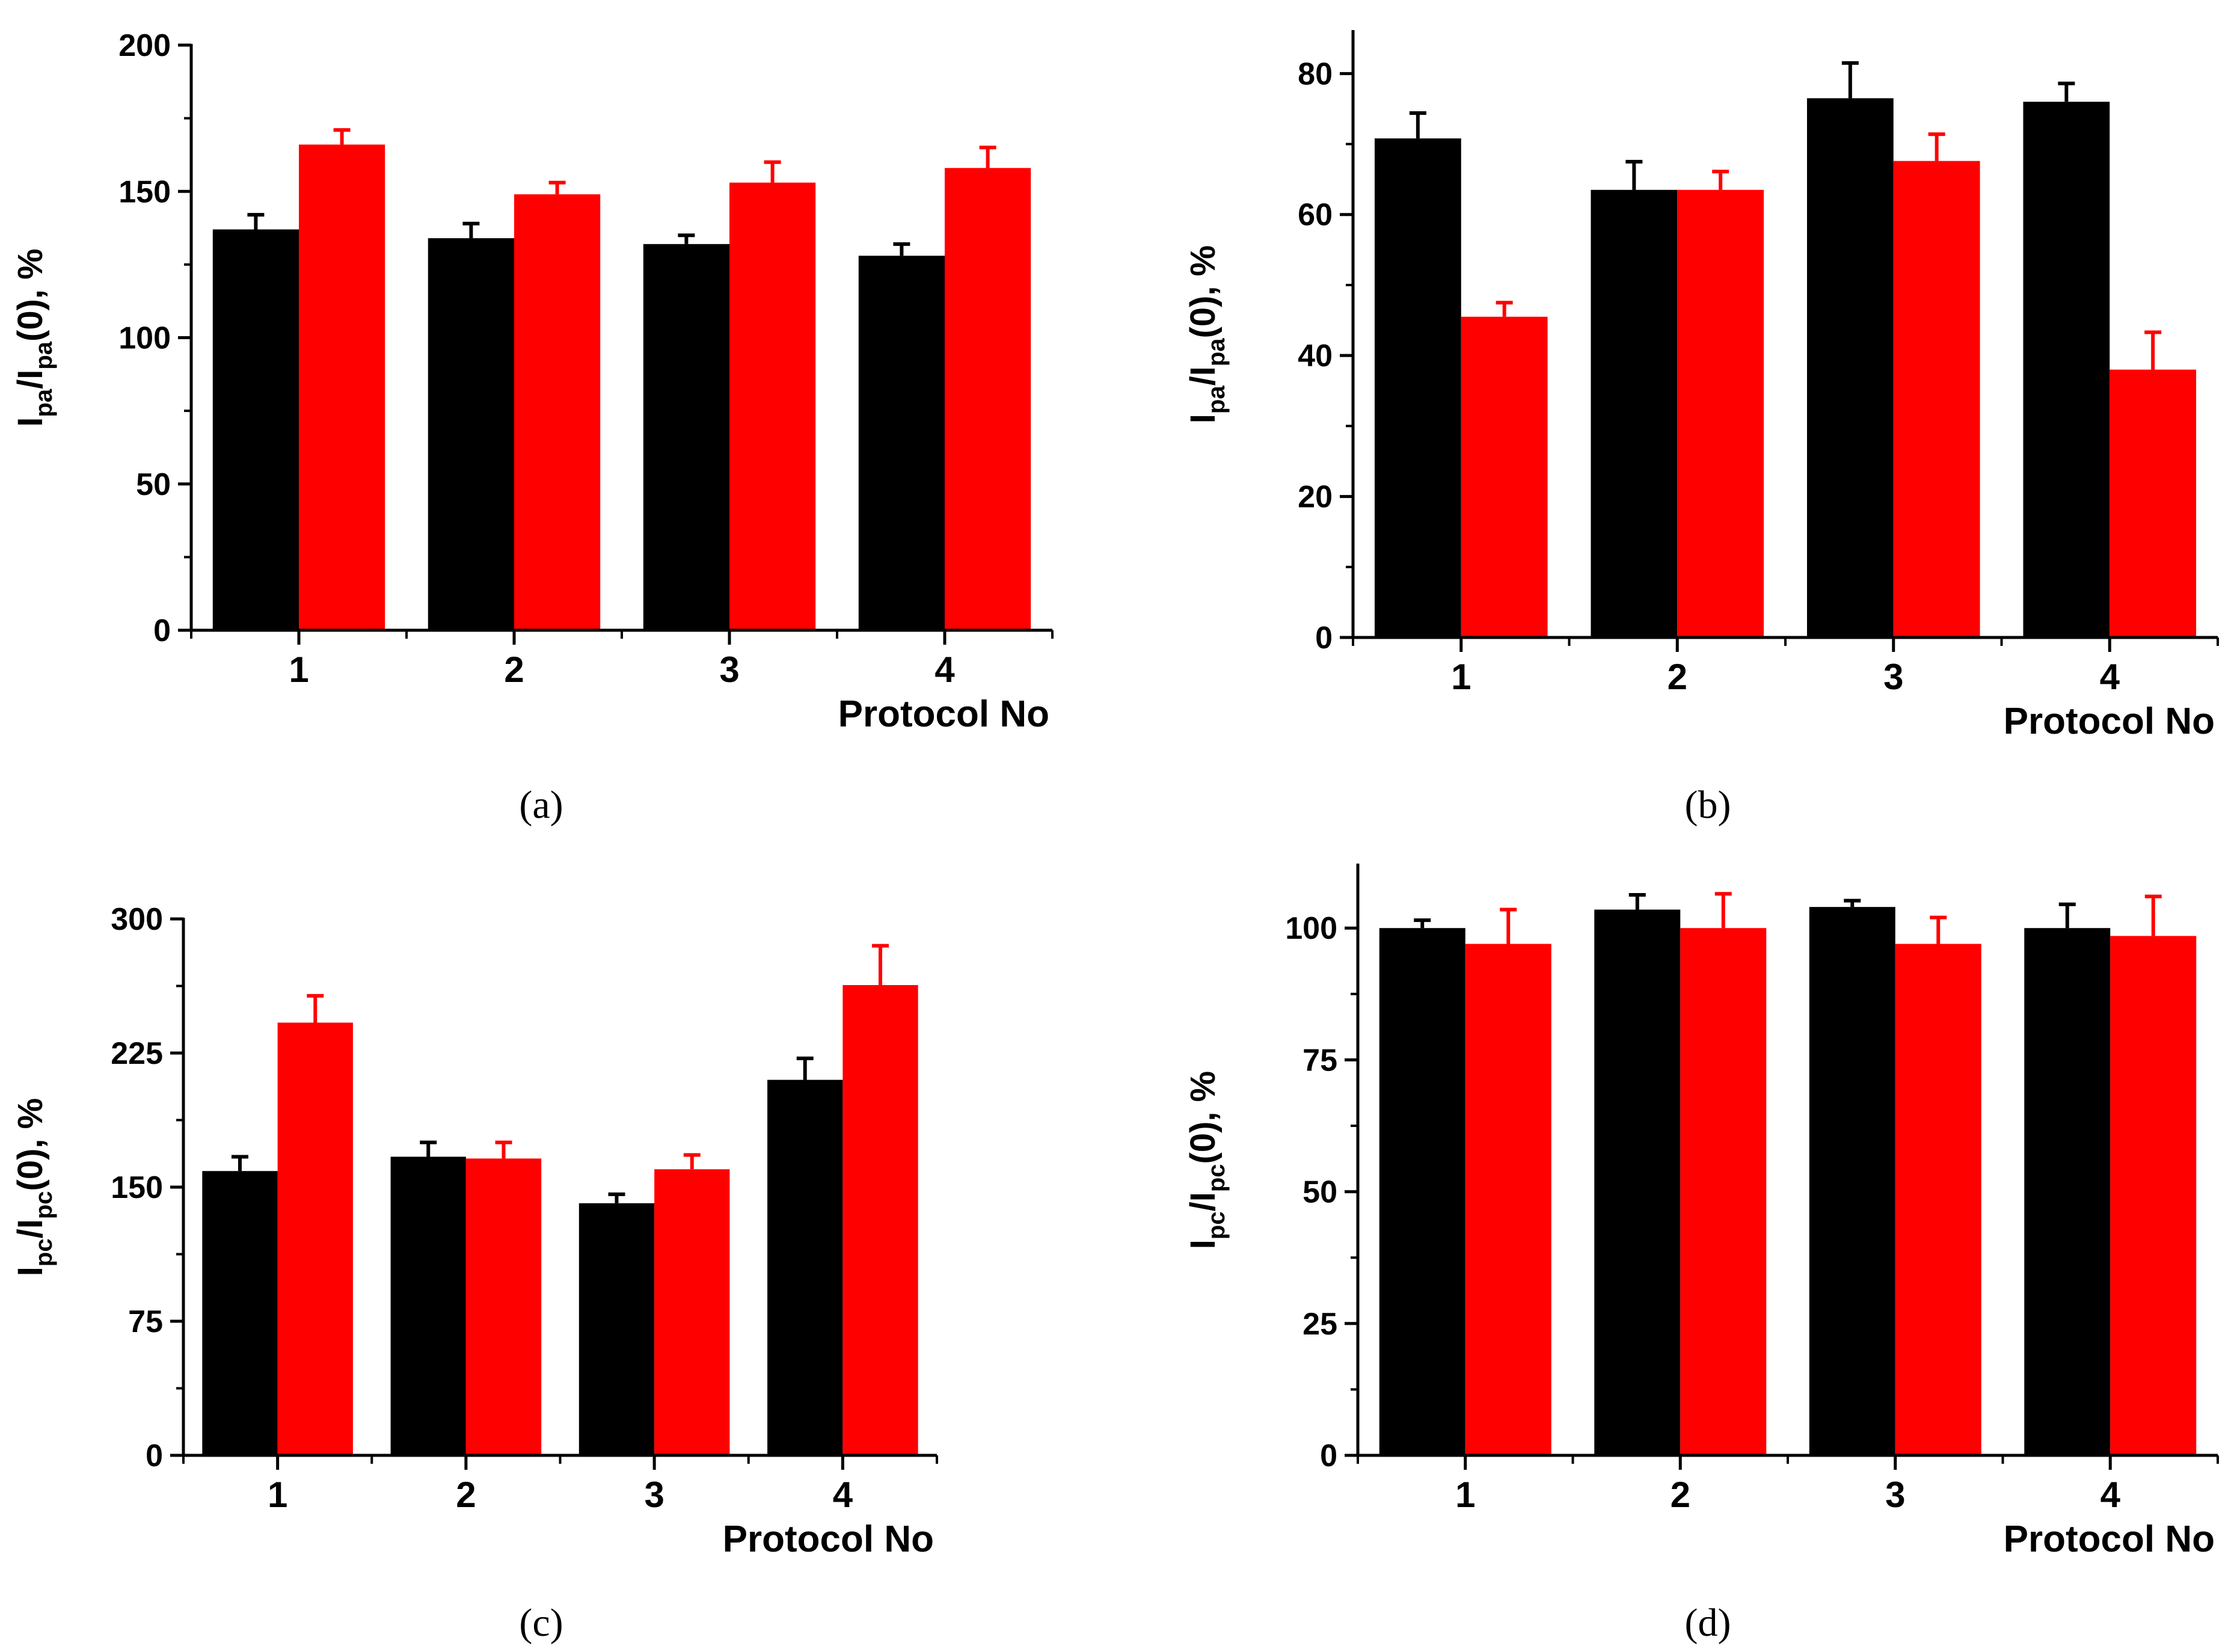 This screenshot has width=2237, height=1652. What do you see at coordinates (828, 1539) in the screenshot?
I see `x-axis-title-c: Protocol No` at bounding box center [828, 1539].